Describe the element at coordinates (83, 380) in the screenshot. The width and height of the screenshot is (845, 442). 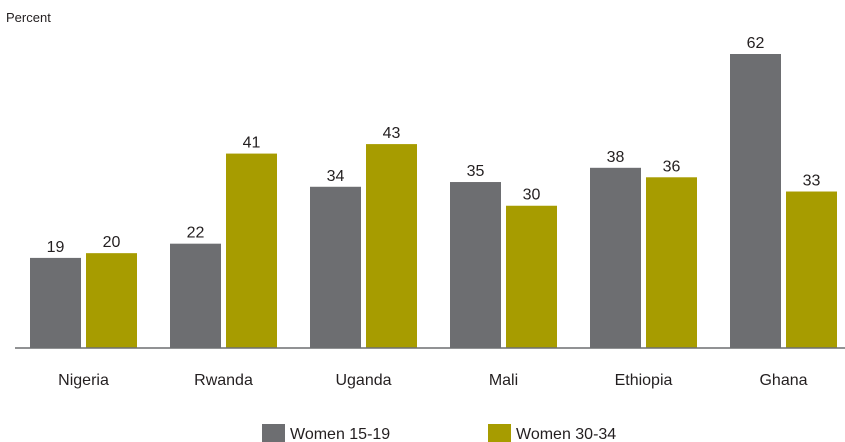
I see `category-label-nigeria: Nigeria` at that location.